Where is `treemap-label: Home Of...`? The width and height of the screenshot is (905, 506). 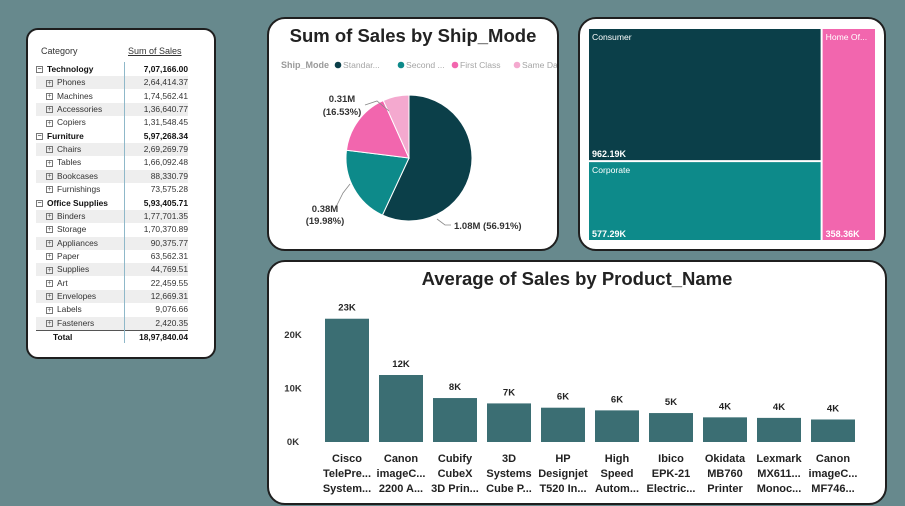 treemap-label: Home Of... is located at coordinates (847, 37).